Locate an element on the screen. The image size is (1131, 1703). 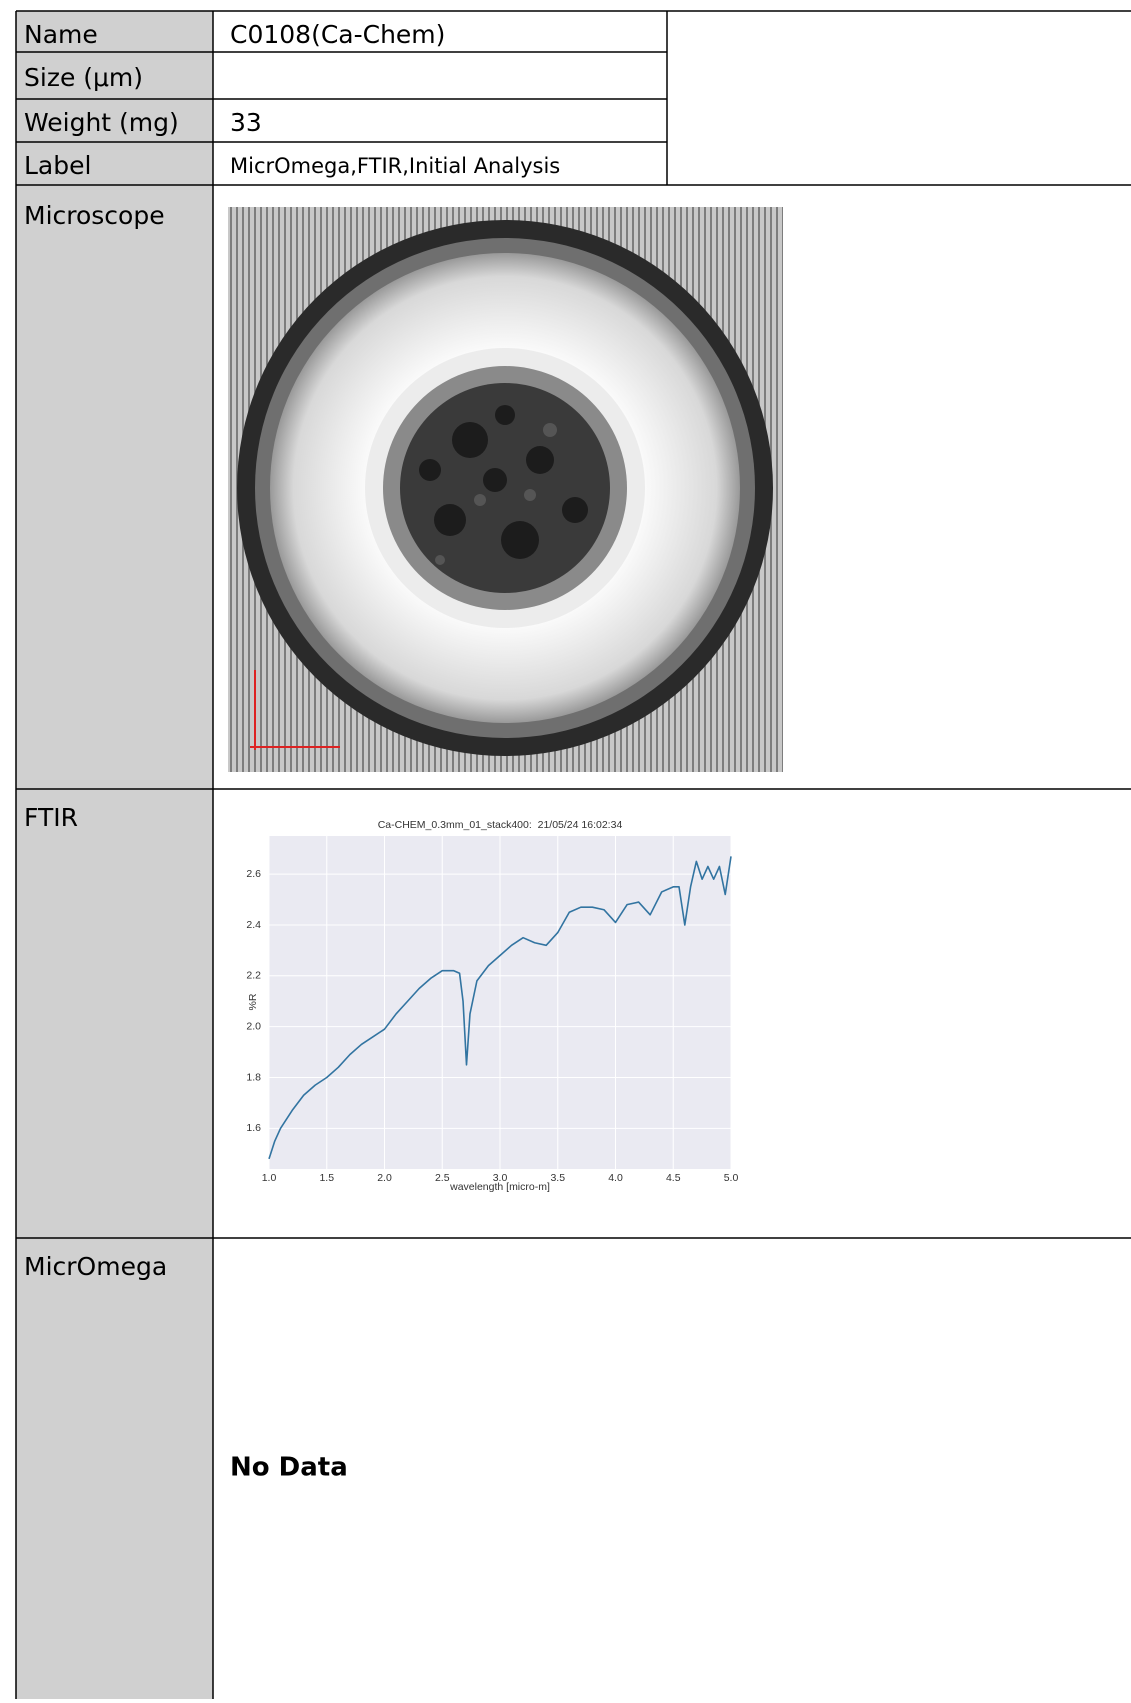
x-tick-label: 4.5 is located at coordinates (673, 1178).